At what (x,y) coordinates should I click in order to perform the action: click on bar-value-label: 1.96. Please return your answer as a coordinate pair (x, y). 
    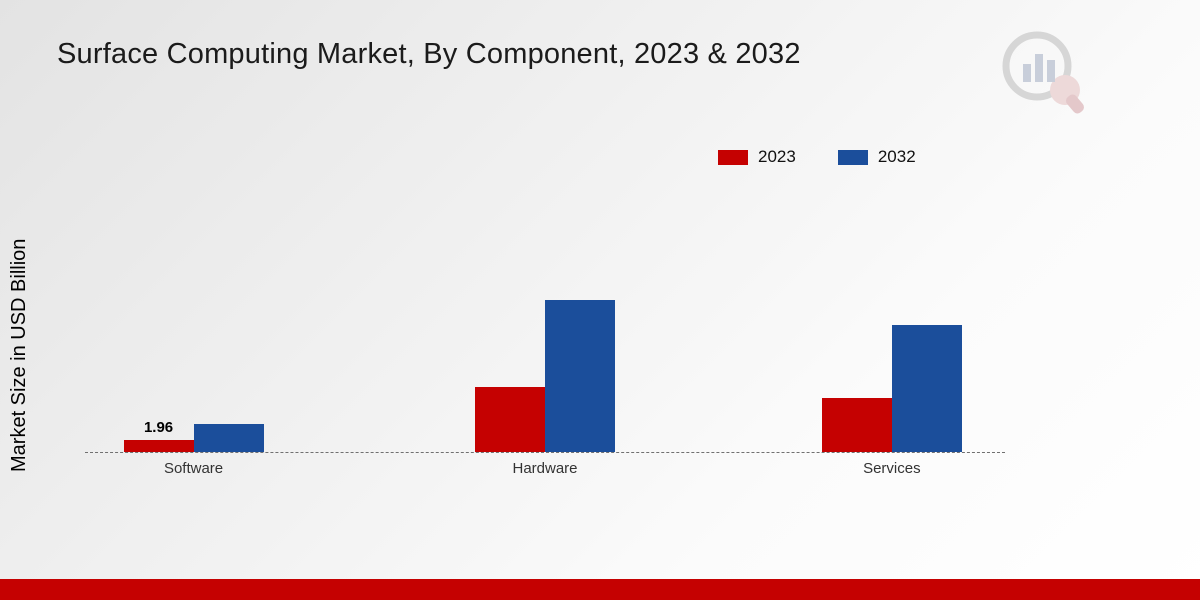
    Looking at the image, I should click on (158, 427).